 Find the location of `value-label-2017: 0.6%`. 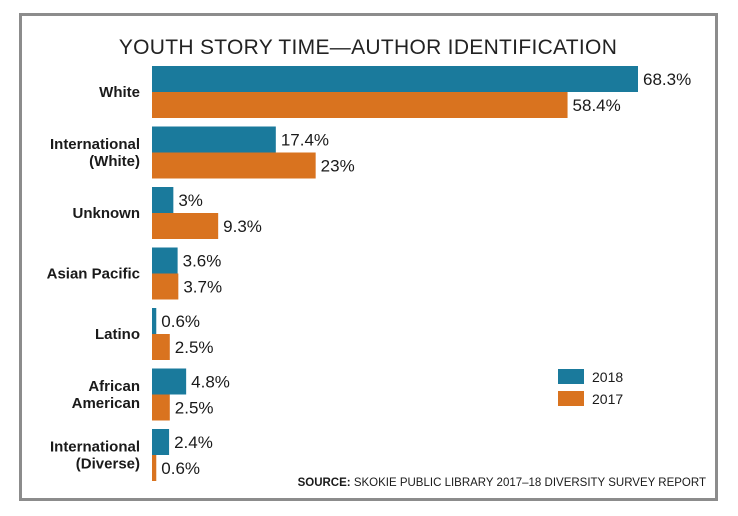

value-label-2017: 0.6% is located at coordinates (180, 468).